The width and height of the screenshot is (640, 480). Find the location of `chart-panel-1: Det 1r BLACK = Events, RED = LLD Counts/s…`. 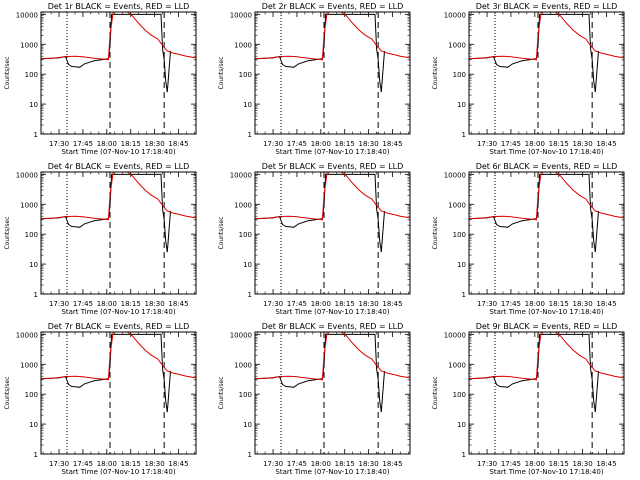

chart-panel-1: Det 1r BLACK = Events, RED = LLD Counts/s… is located at coordinates (100, 79).